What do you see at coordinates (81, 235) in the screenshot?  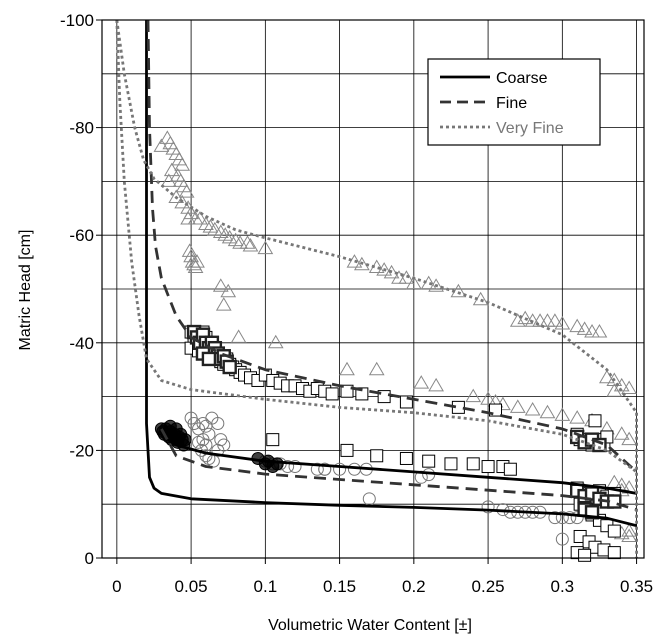 I see `y-tick-label: -60` at bounding box center [81, 235].